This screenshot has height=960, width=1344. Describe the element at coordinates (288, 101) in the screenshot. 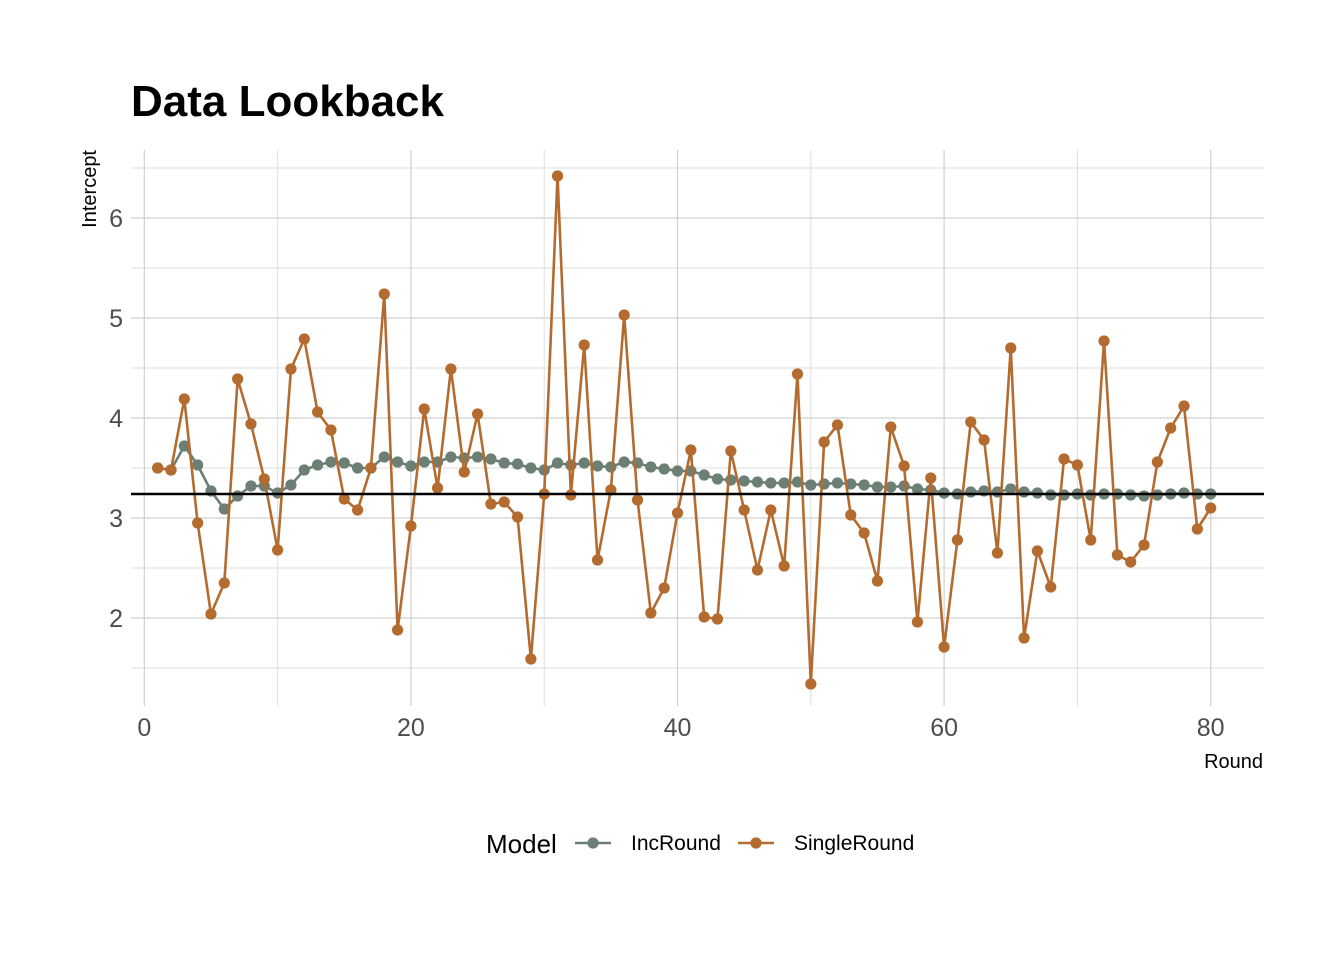

I see `chart-title: Data Lookback` at that location.